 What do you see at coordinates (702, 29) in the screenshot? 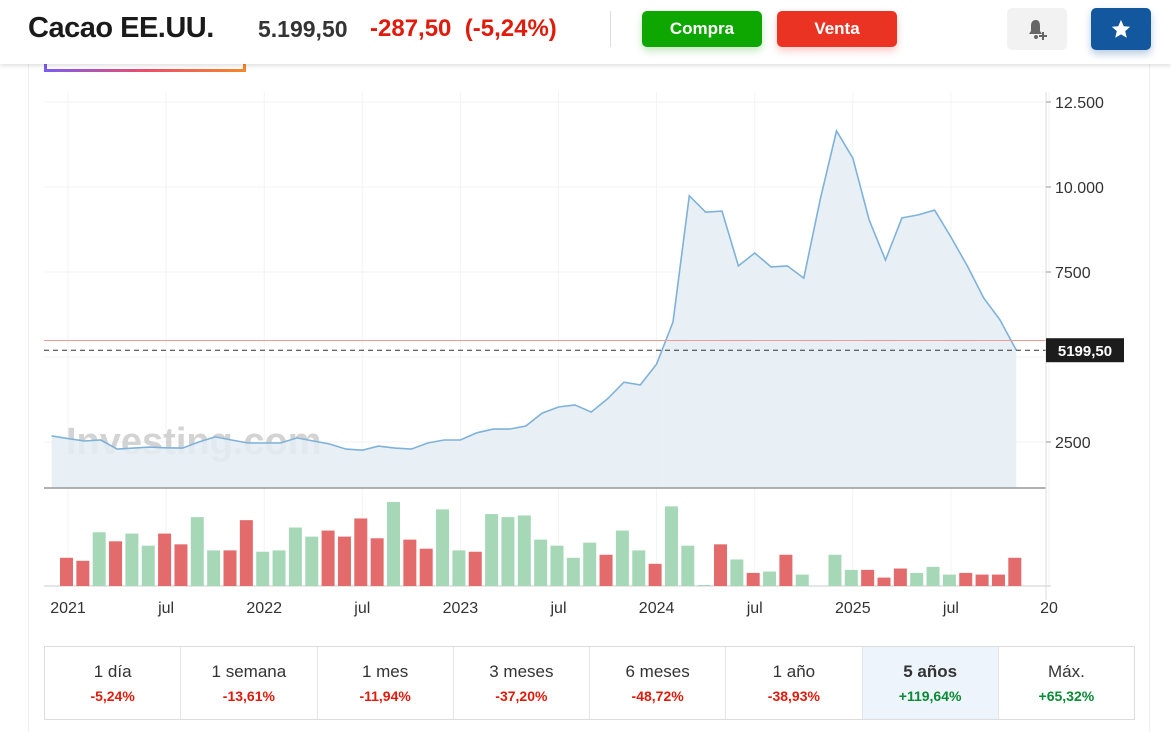
I see `buy-button: Compra` at bounding box center [702, 29].